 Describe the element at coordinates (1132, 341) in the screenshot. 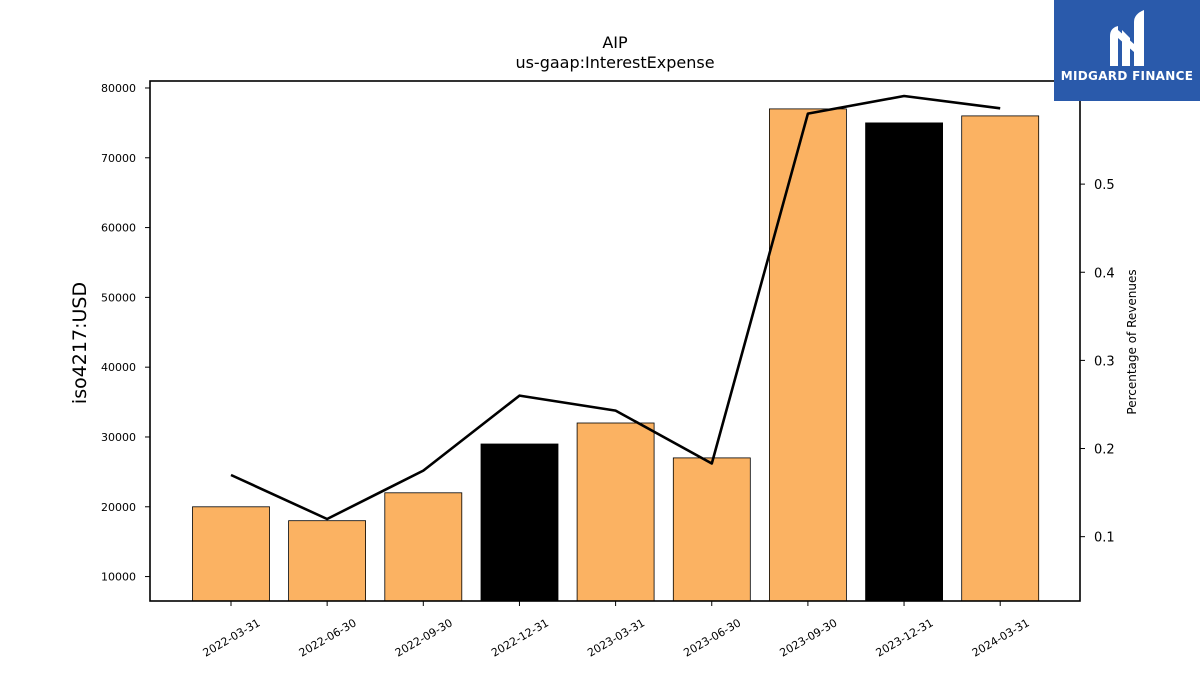

I see `y2-axis-label: Percentage of Revenues` at that location.